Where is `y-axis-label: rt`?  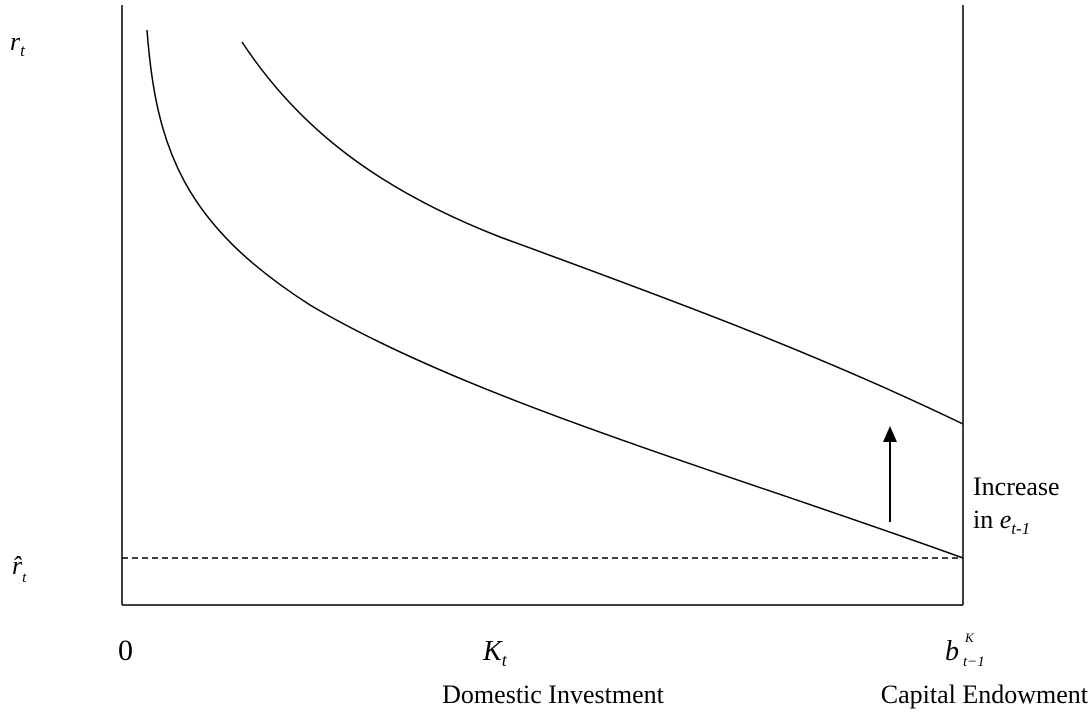
y-axis-label: rt is located at coordinates (18, 43).